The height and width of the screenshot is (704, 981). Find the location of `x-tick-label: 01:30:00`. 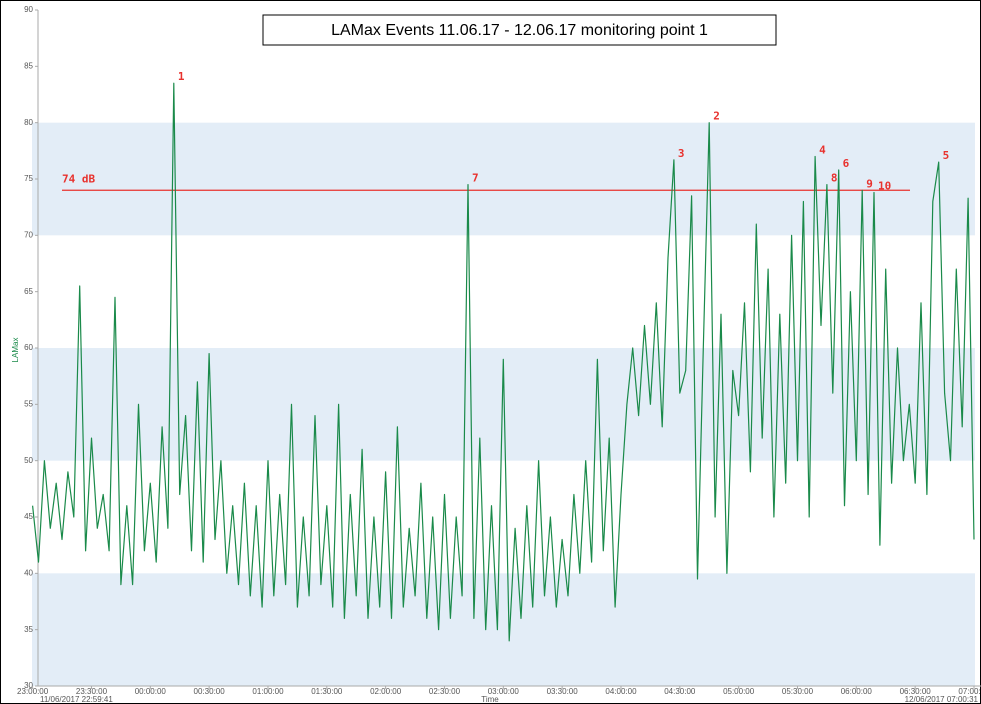

x-tick-label: 01:30:00 is located at coordinates (327, 691).